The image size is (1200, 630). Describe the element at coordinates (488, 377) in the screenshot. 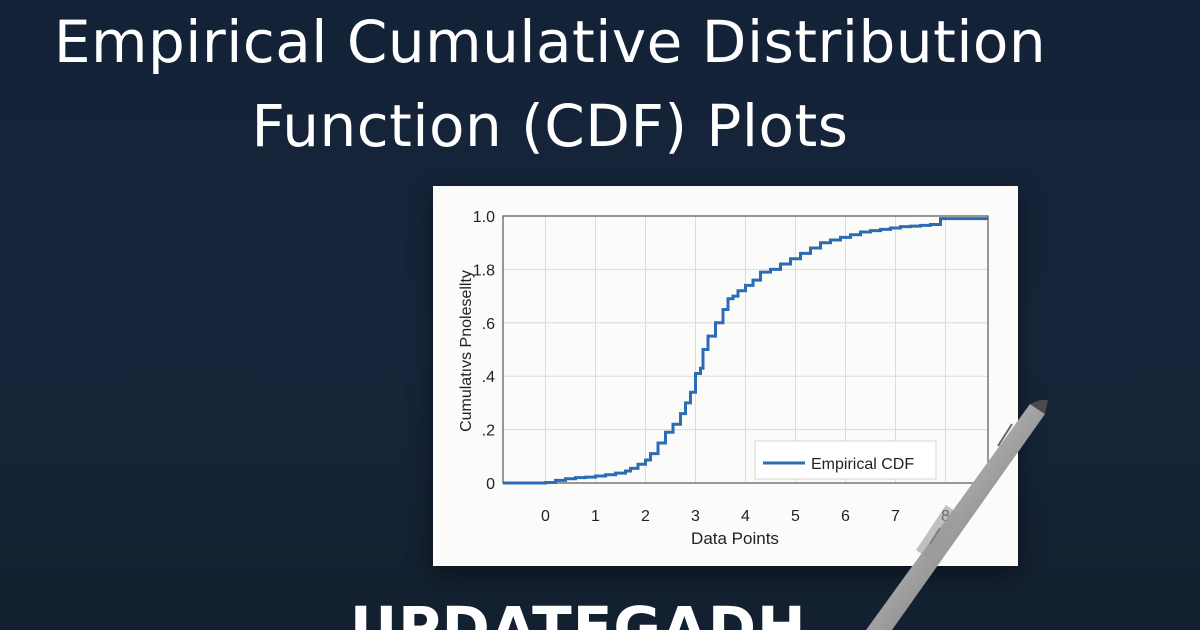

I see `y-tick-label: .4` at that location.